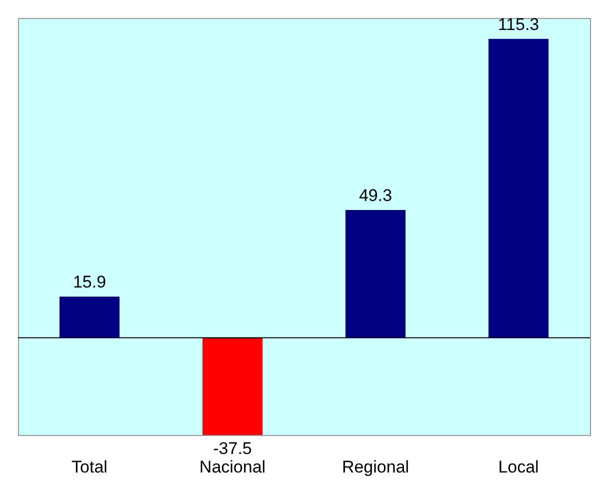 The height and width of the screenshot is (491, 595). What do you see at coordinates (90, 467) in the screenshot?
I see `x-tick-label: Total` at bounding box center [90, 467].